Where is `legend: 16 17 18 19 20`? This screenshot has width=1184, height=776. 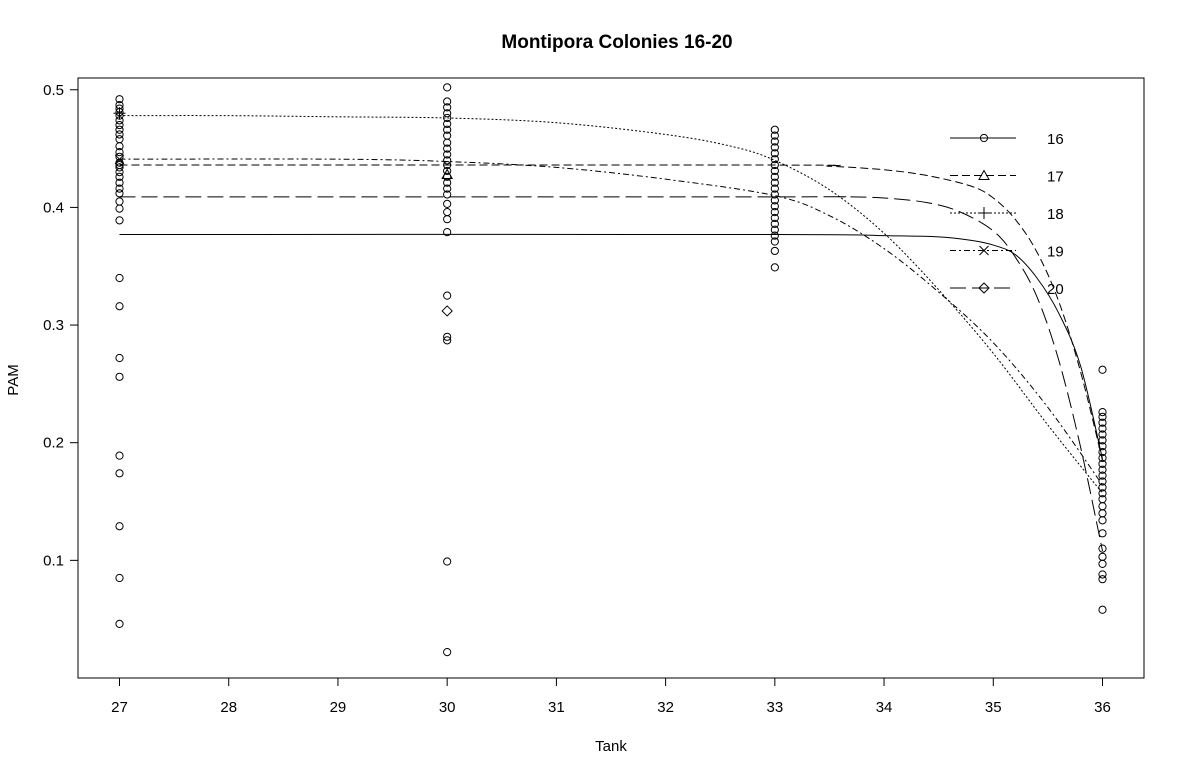 legend: 16 17 18 19 20 is located at coordinates (1007, 214).